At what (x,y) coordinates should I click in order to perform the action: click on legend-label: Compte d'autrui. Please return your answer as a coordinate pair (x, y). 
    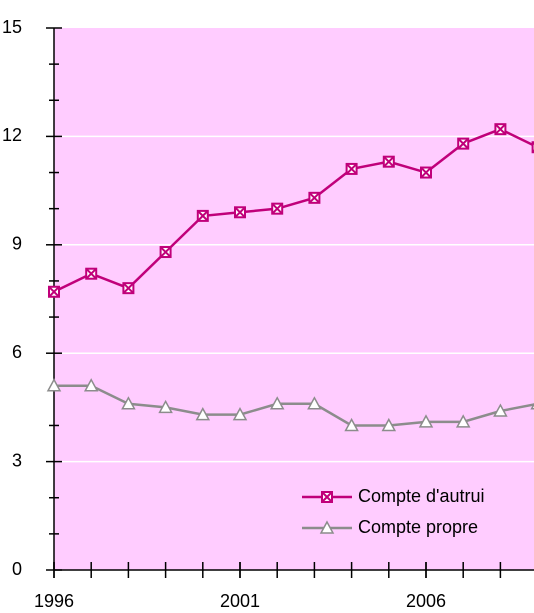
    Looking at the image, I should click on (421, 496).